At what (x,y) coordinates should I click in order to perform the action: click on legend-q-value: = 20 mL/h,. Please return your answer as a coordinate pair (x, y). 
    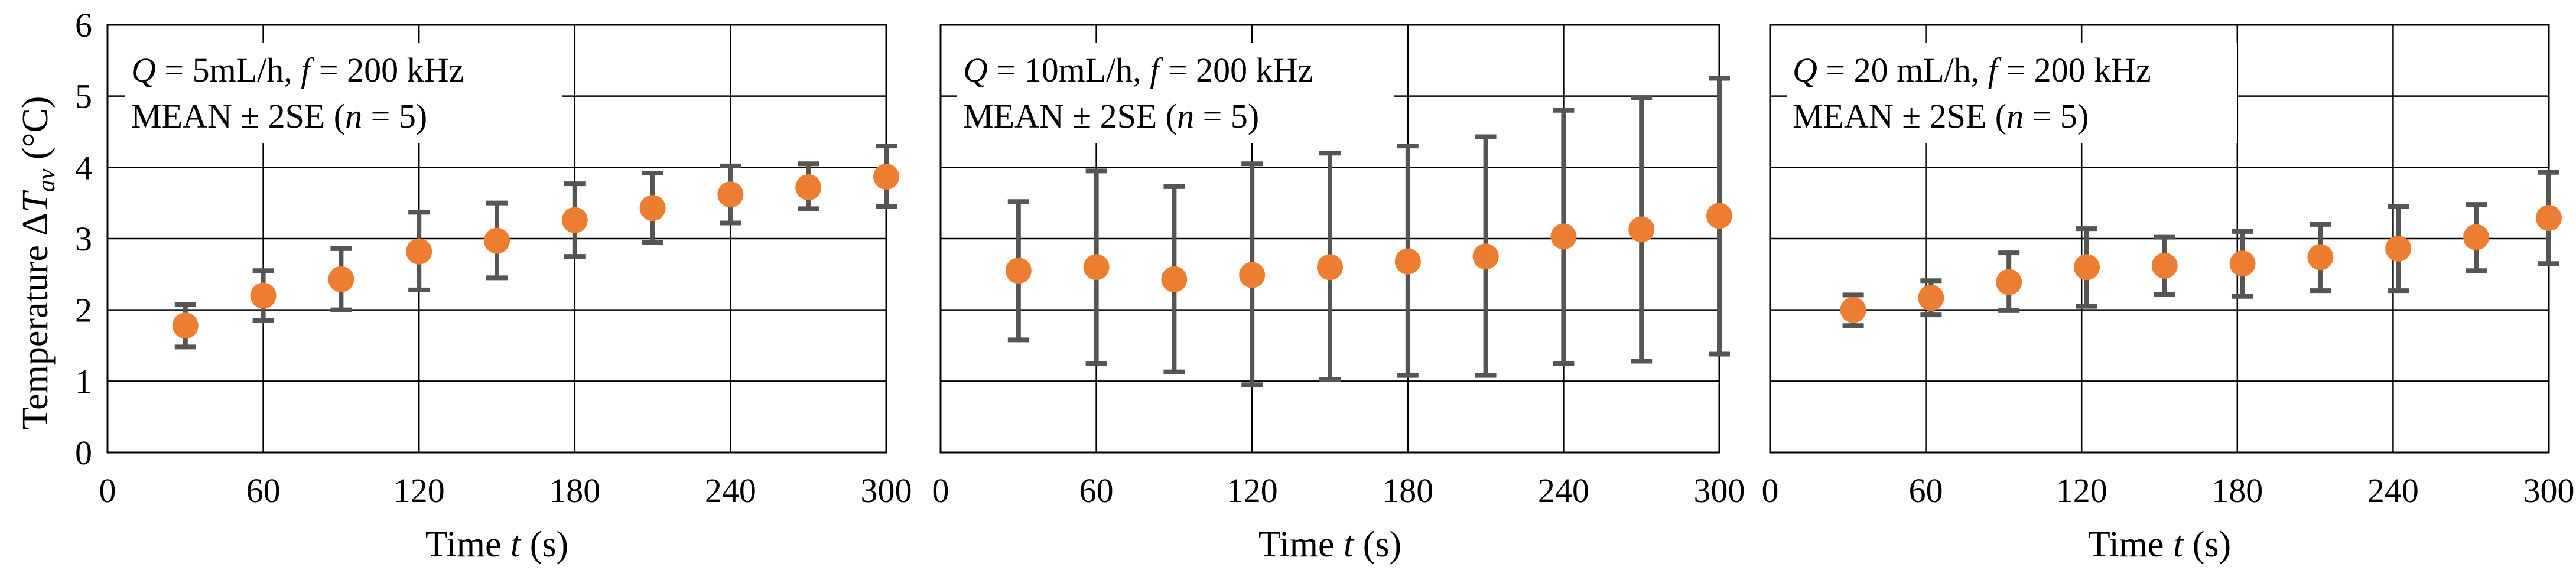
    Looking at the image, I should click on (1903, 70).